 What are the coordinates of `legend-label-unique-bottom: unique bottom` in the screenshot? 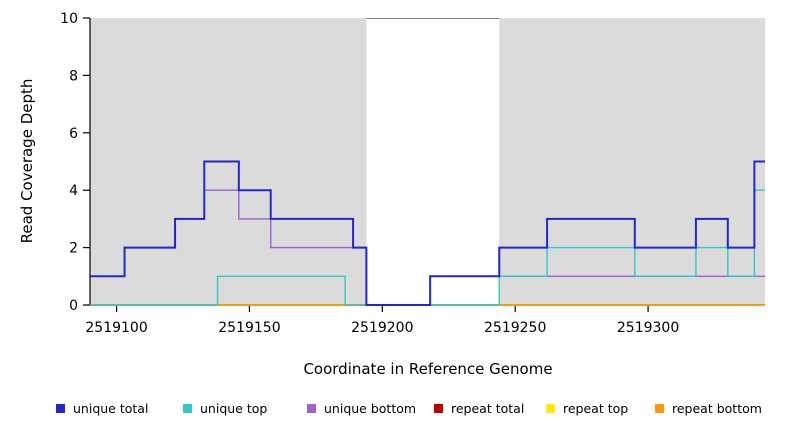 It's located at (370, 408).